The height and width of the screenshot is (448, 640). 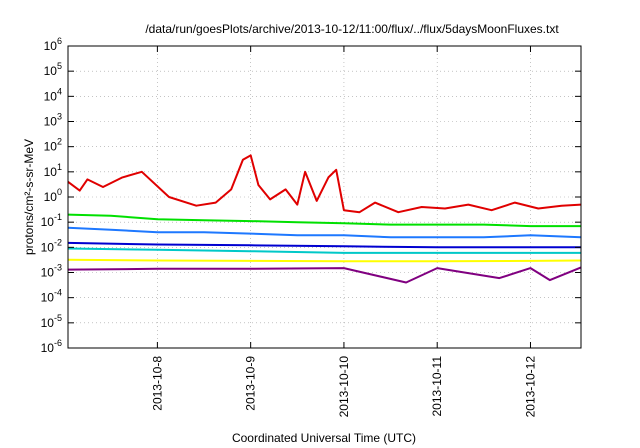 I want to click on y-tick-label: 10⁻³, so click(x=51, y=271).